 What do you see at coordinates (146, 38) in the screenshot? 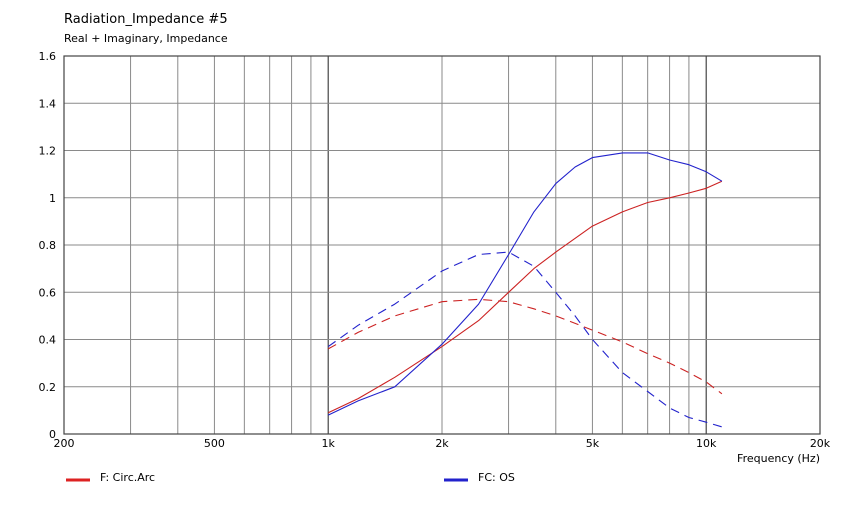
I see `chart-subtitle: Real + Imaginary, Impedance` at bounding box center [146, 38].